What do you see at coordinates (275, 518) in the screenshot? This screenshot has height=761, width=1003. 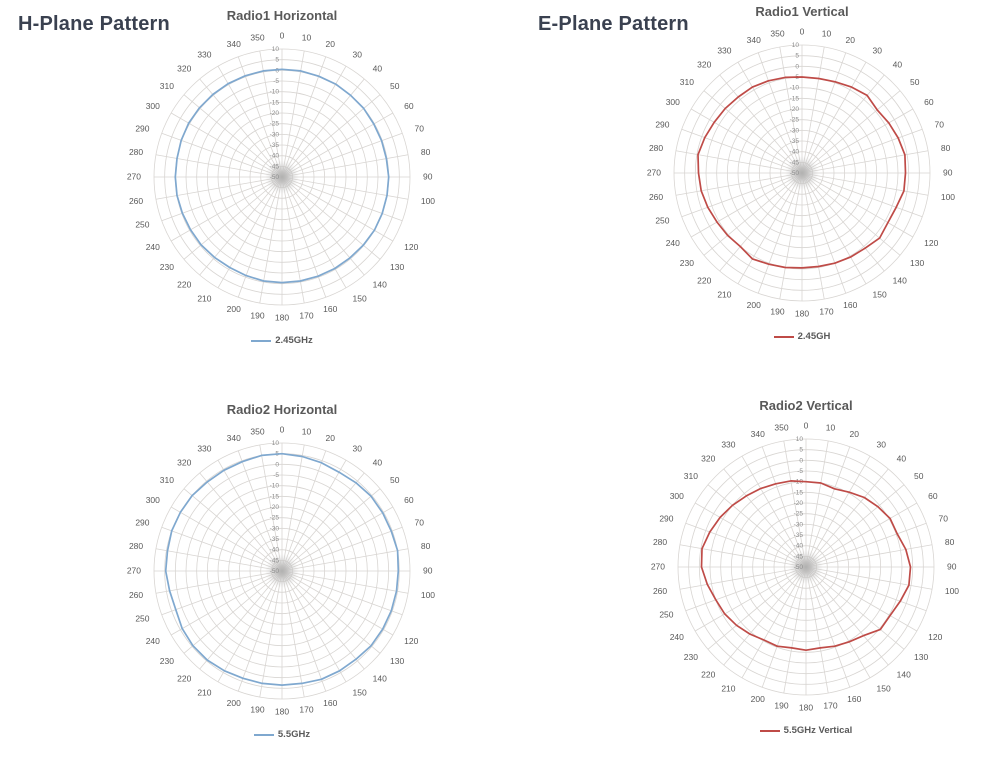 I see `svg-text: -25` at bounding box center [275, 518].